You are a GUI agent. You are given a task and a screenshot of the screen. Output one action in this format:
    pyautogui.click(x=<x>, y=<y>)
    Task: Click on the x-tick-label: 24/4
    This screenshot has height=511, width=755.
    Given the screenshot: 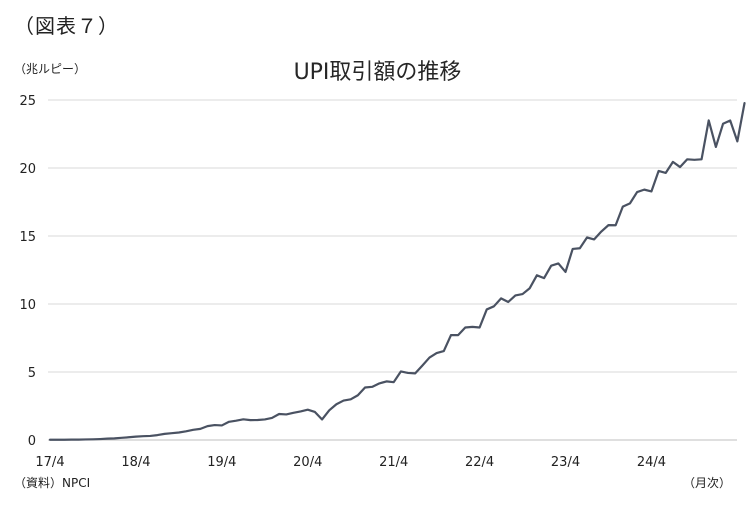 What is the action you would take?
    pyautogui.click(x=651, y=462)
    